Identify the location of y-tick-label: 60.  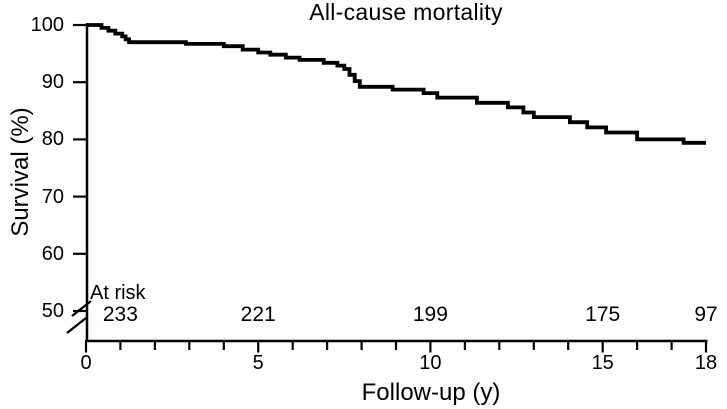
(52, 253).